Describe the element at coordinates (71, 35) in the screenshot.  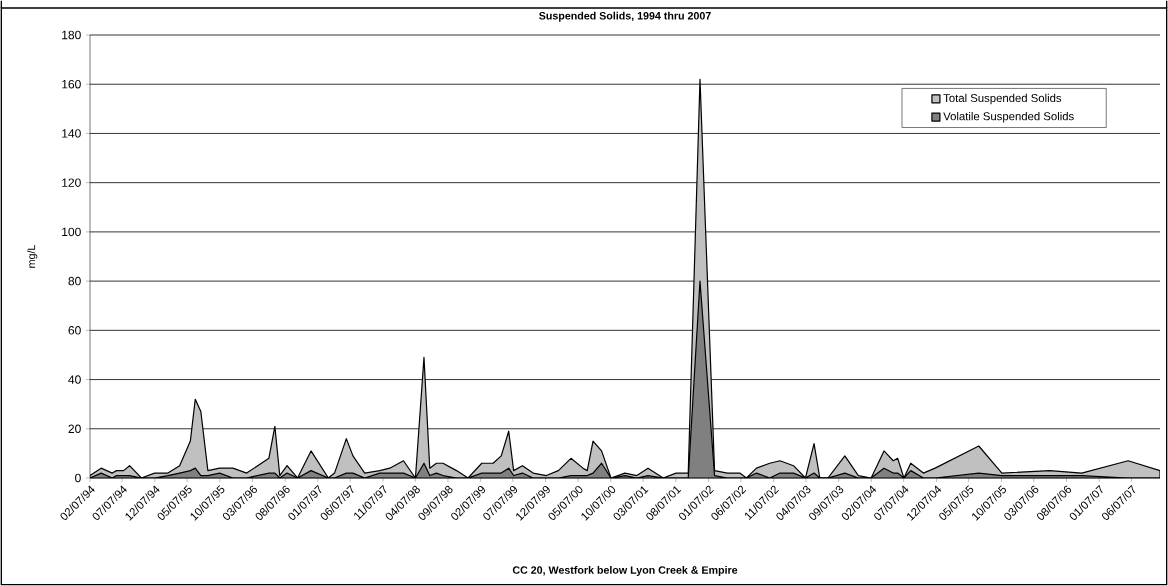
I see `y-tick-label: 180` at that location.